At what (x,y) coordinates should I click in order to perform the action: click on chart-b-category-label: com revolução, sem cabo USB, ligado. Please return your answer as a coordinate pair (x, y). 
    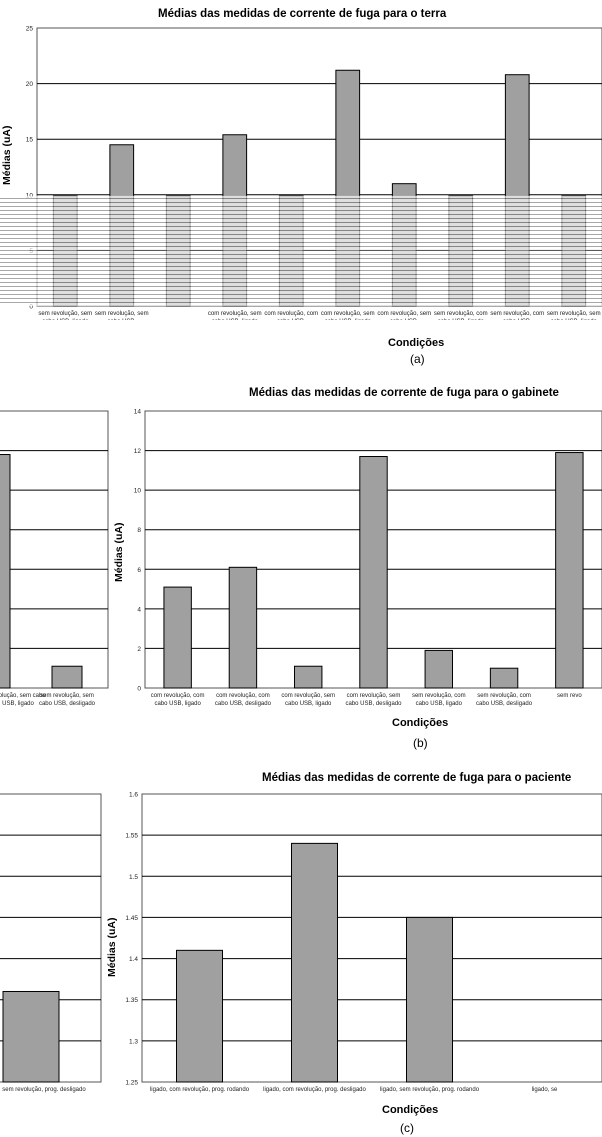
    Looking at the image, I should click on (308, 700).